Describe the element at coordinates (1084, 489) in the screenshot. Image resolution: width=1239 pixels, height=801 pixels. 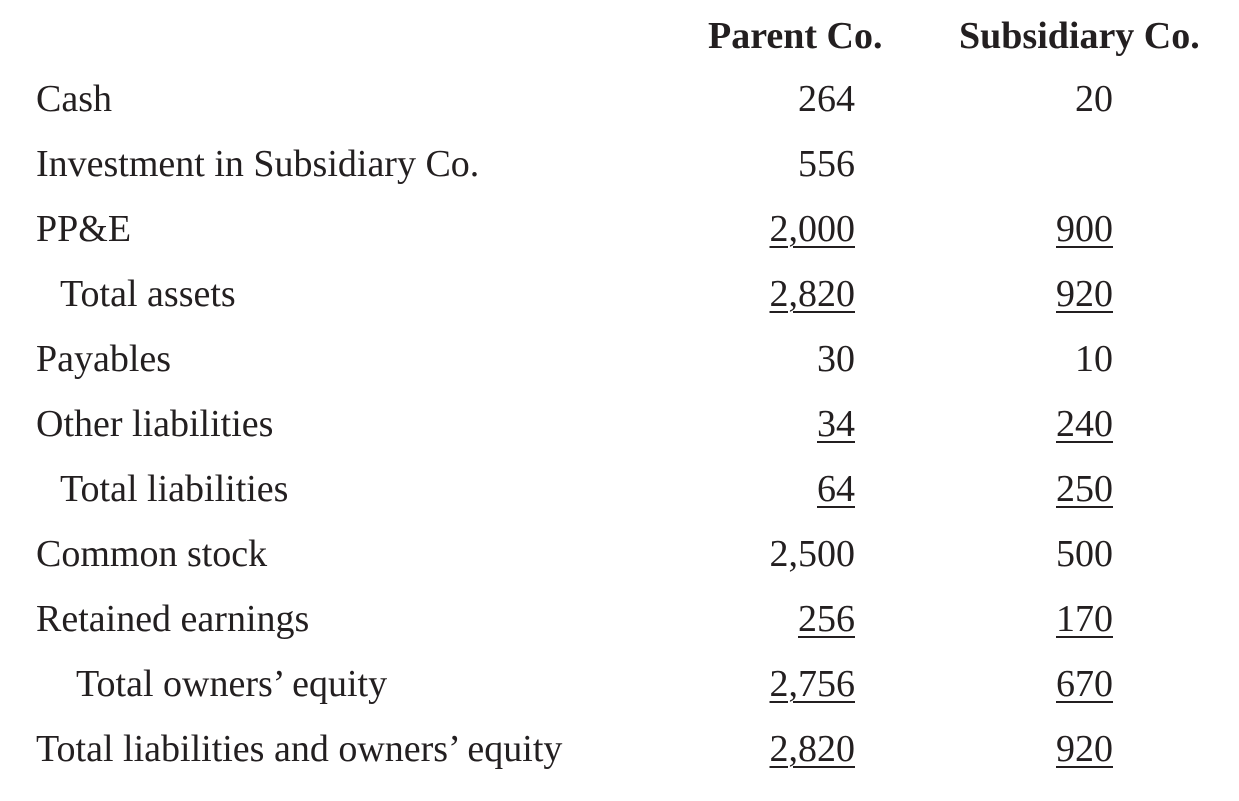
I see `subsidiary-value: 250` at that location.